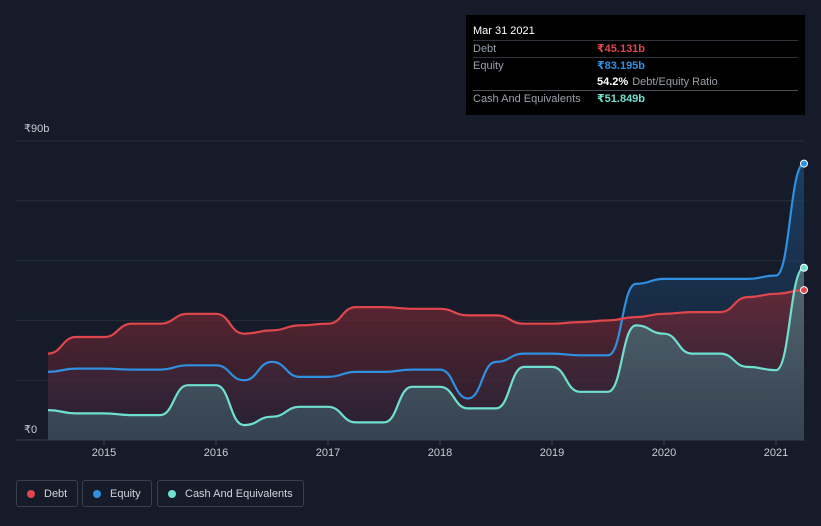  I want to click on x-tick-label: 2020, so click(664, 453).